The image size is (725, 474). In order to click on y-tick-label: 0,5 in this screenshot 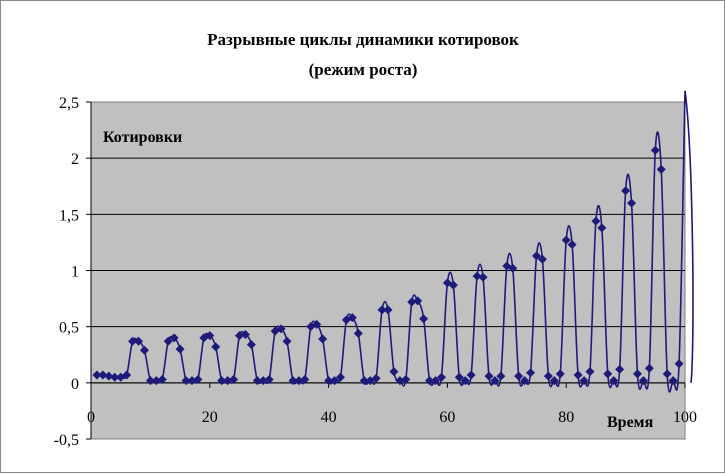, I will do `click(69, 328)`.